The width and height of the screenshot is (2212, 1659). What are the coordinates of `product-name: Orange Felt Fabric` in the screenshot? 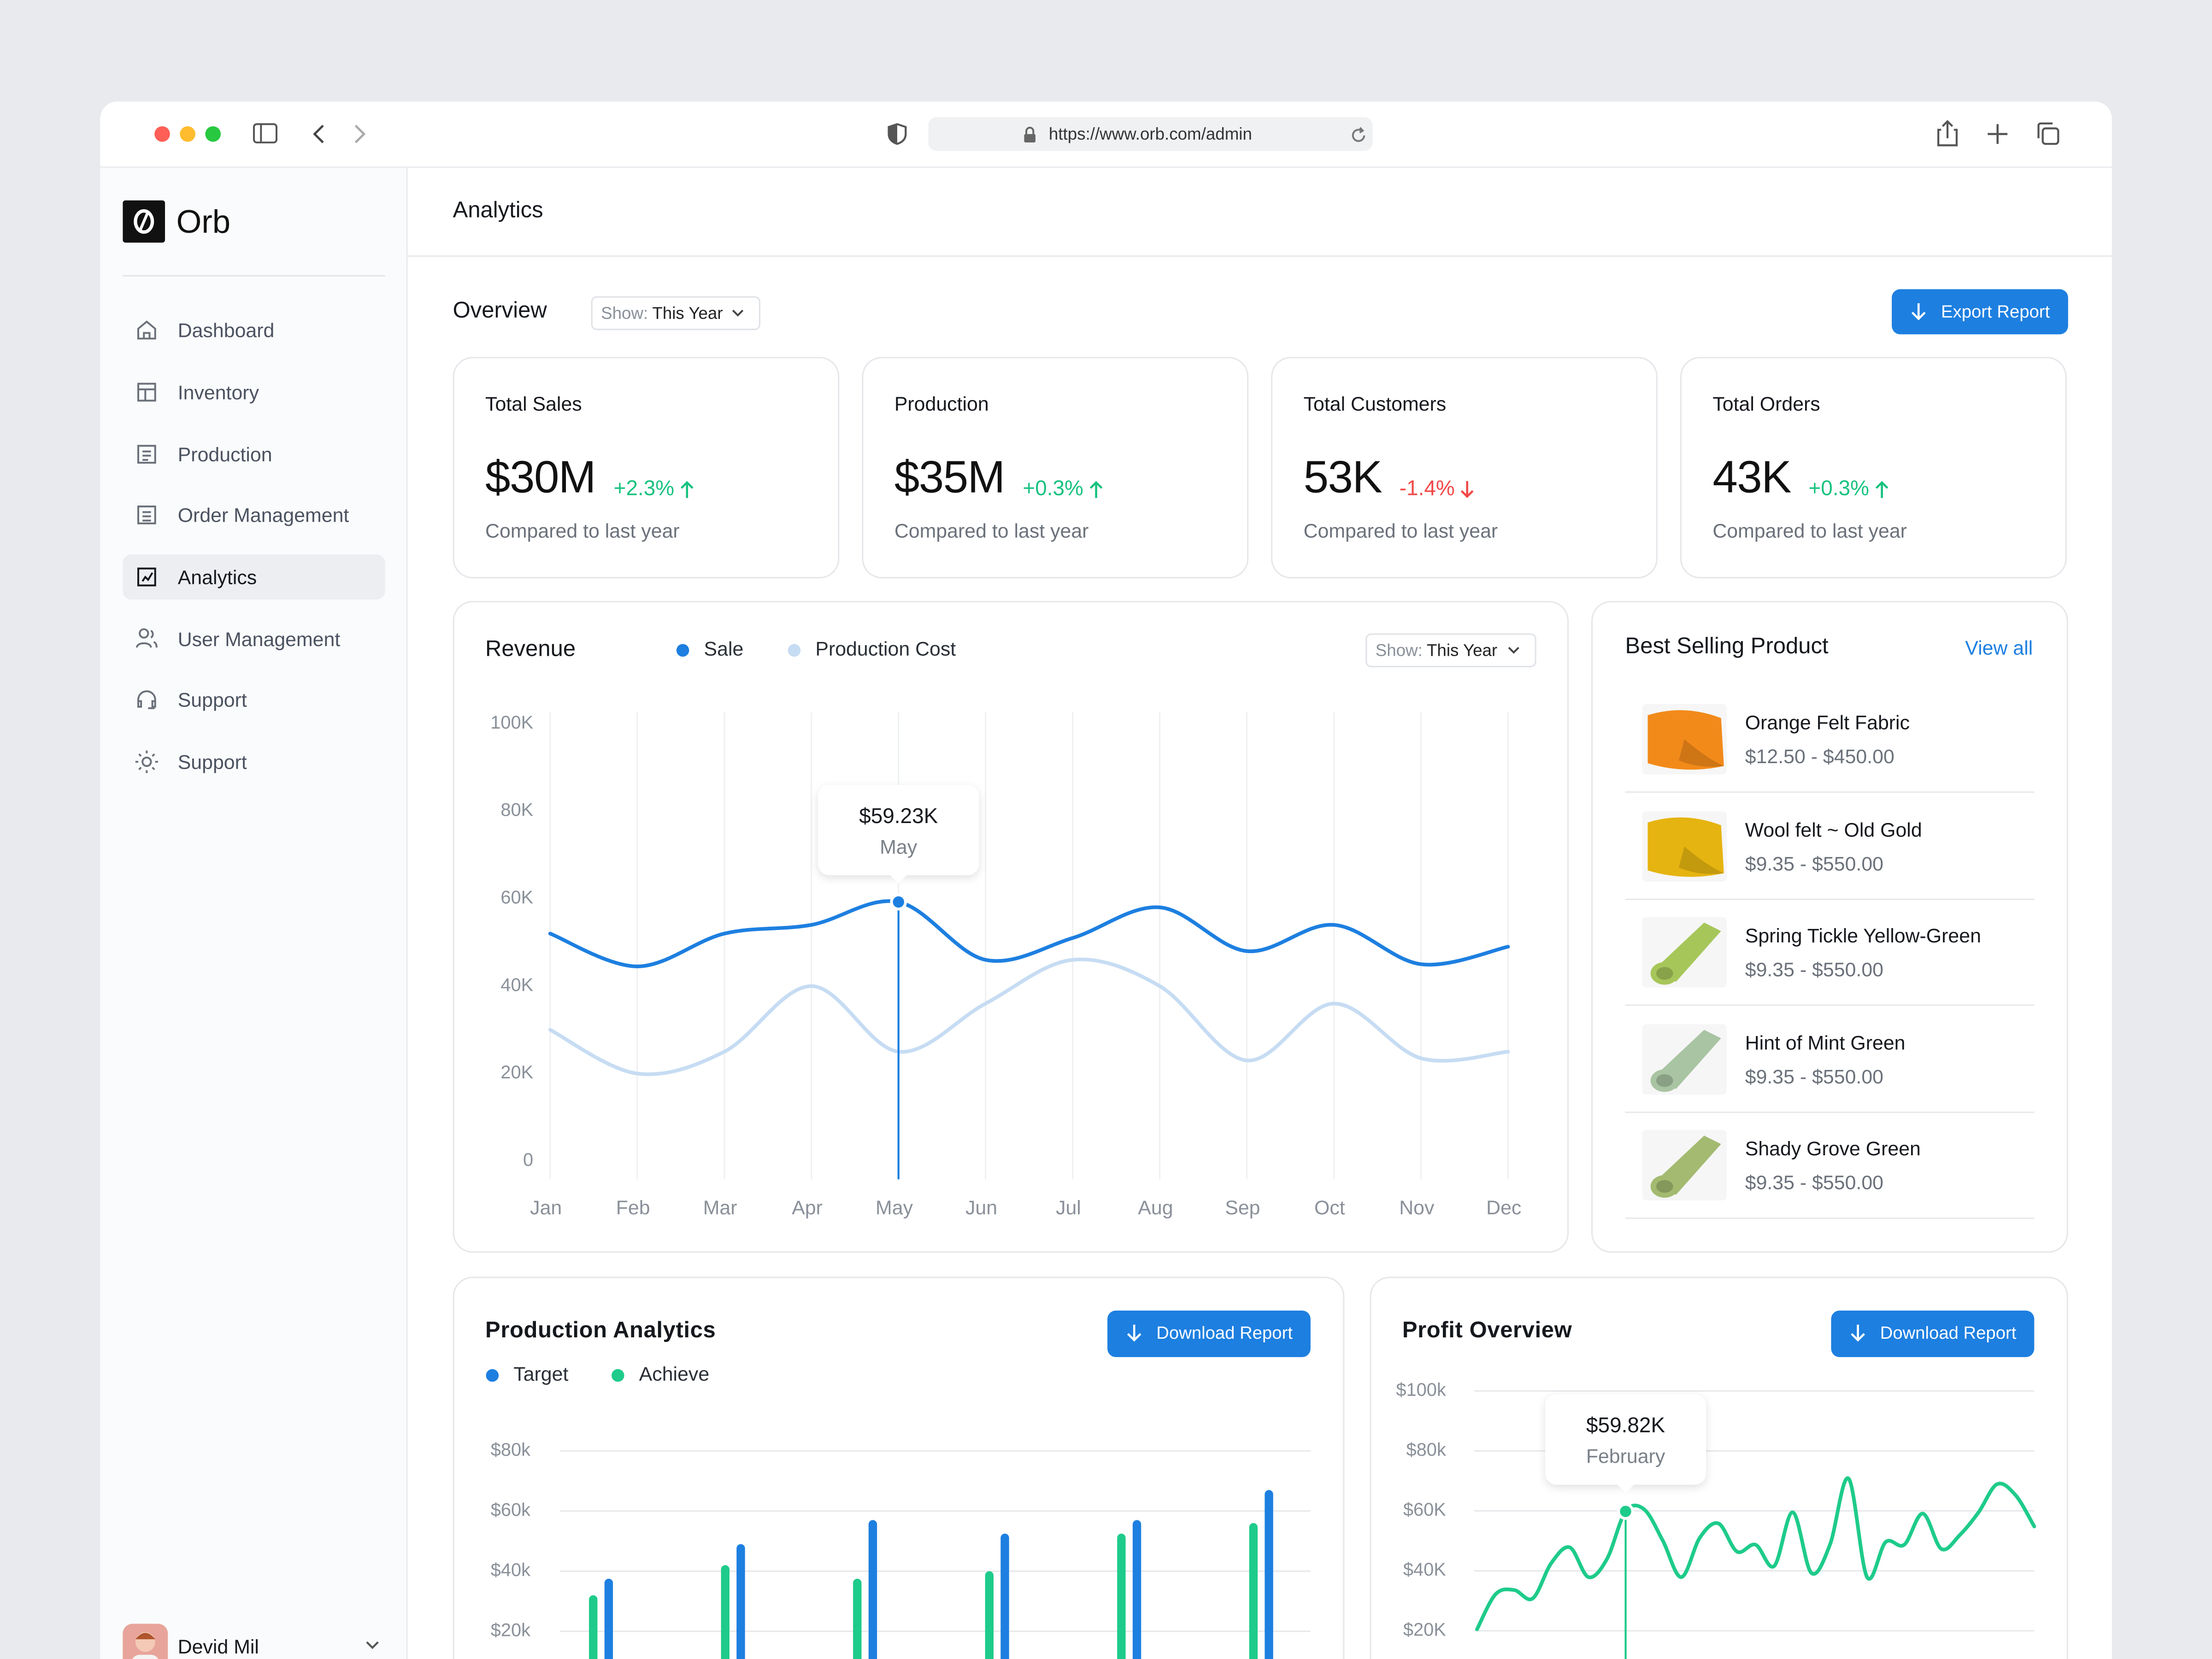 It's located at (1827, 722).